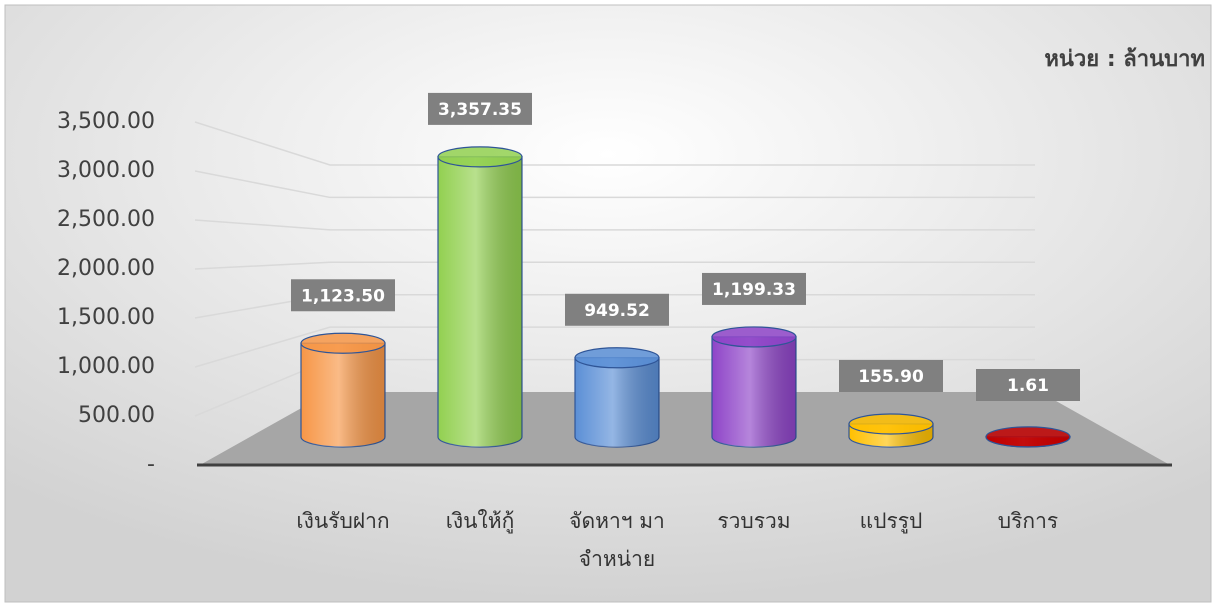 This screenshot has height=607, width=1216. I want to click on value-label: 155.90, so click(891, 377).